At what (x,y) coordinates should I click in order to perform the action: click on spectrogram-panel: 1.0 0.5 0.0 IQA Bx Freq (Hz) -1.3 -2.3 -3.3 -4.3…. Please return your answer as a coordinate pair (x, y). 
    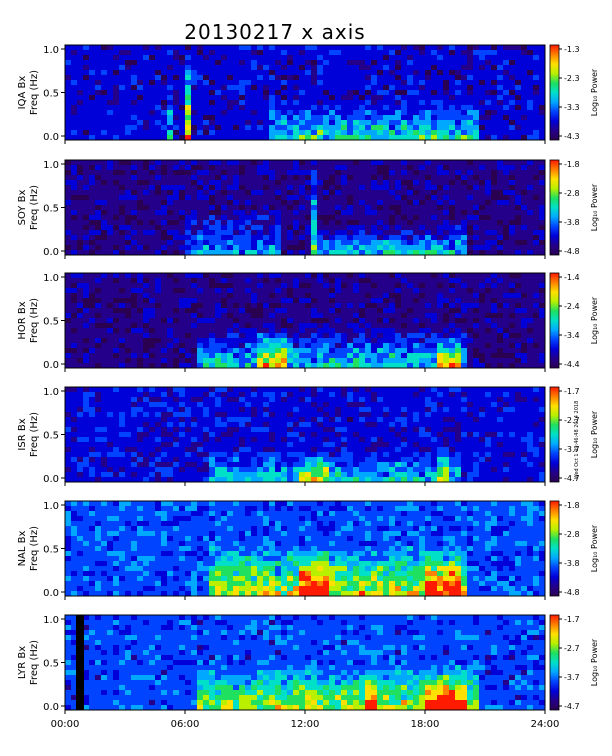
    Looking at the image, I should click on (308, 94).